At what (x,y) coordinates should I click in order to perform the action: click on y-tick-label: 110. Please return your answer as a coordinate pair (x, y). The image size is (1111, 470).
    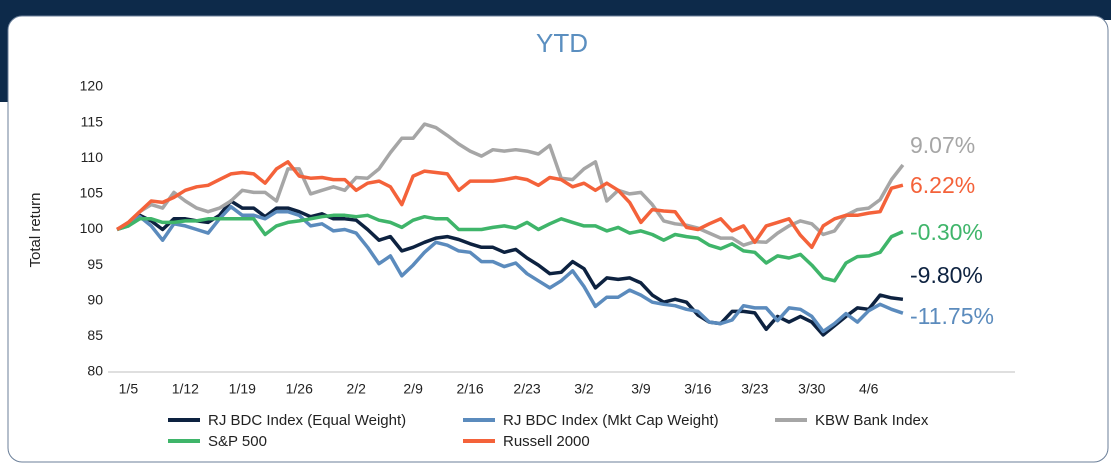
    Looking at the image, I should click on (92, 157).